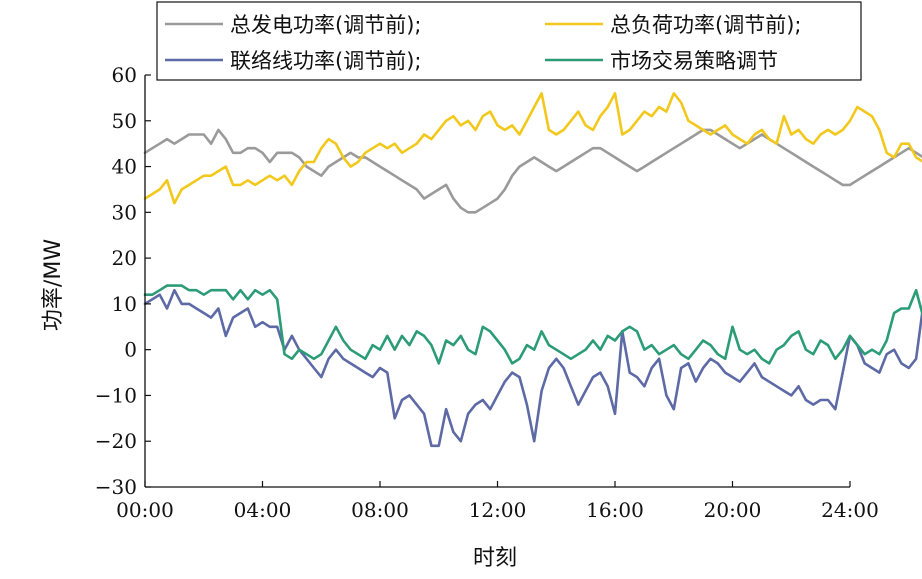 This screenshot has height=579, width=922. I want to click on x-tick-label: 20:00, so click(733, 510).